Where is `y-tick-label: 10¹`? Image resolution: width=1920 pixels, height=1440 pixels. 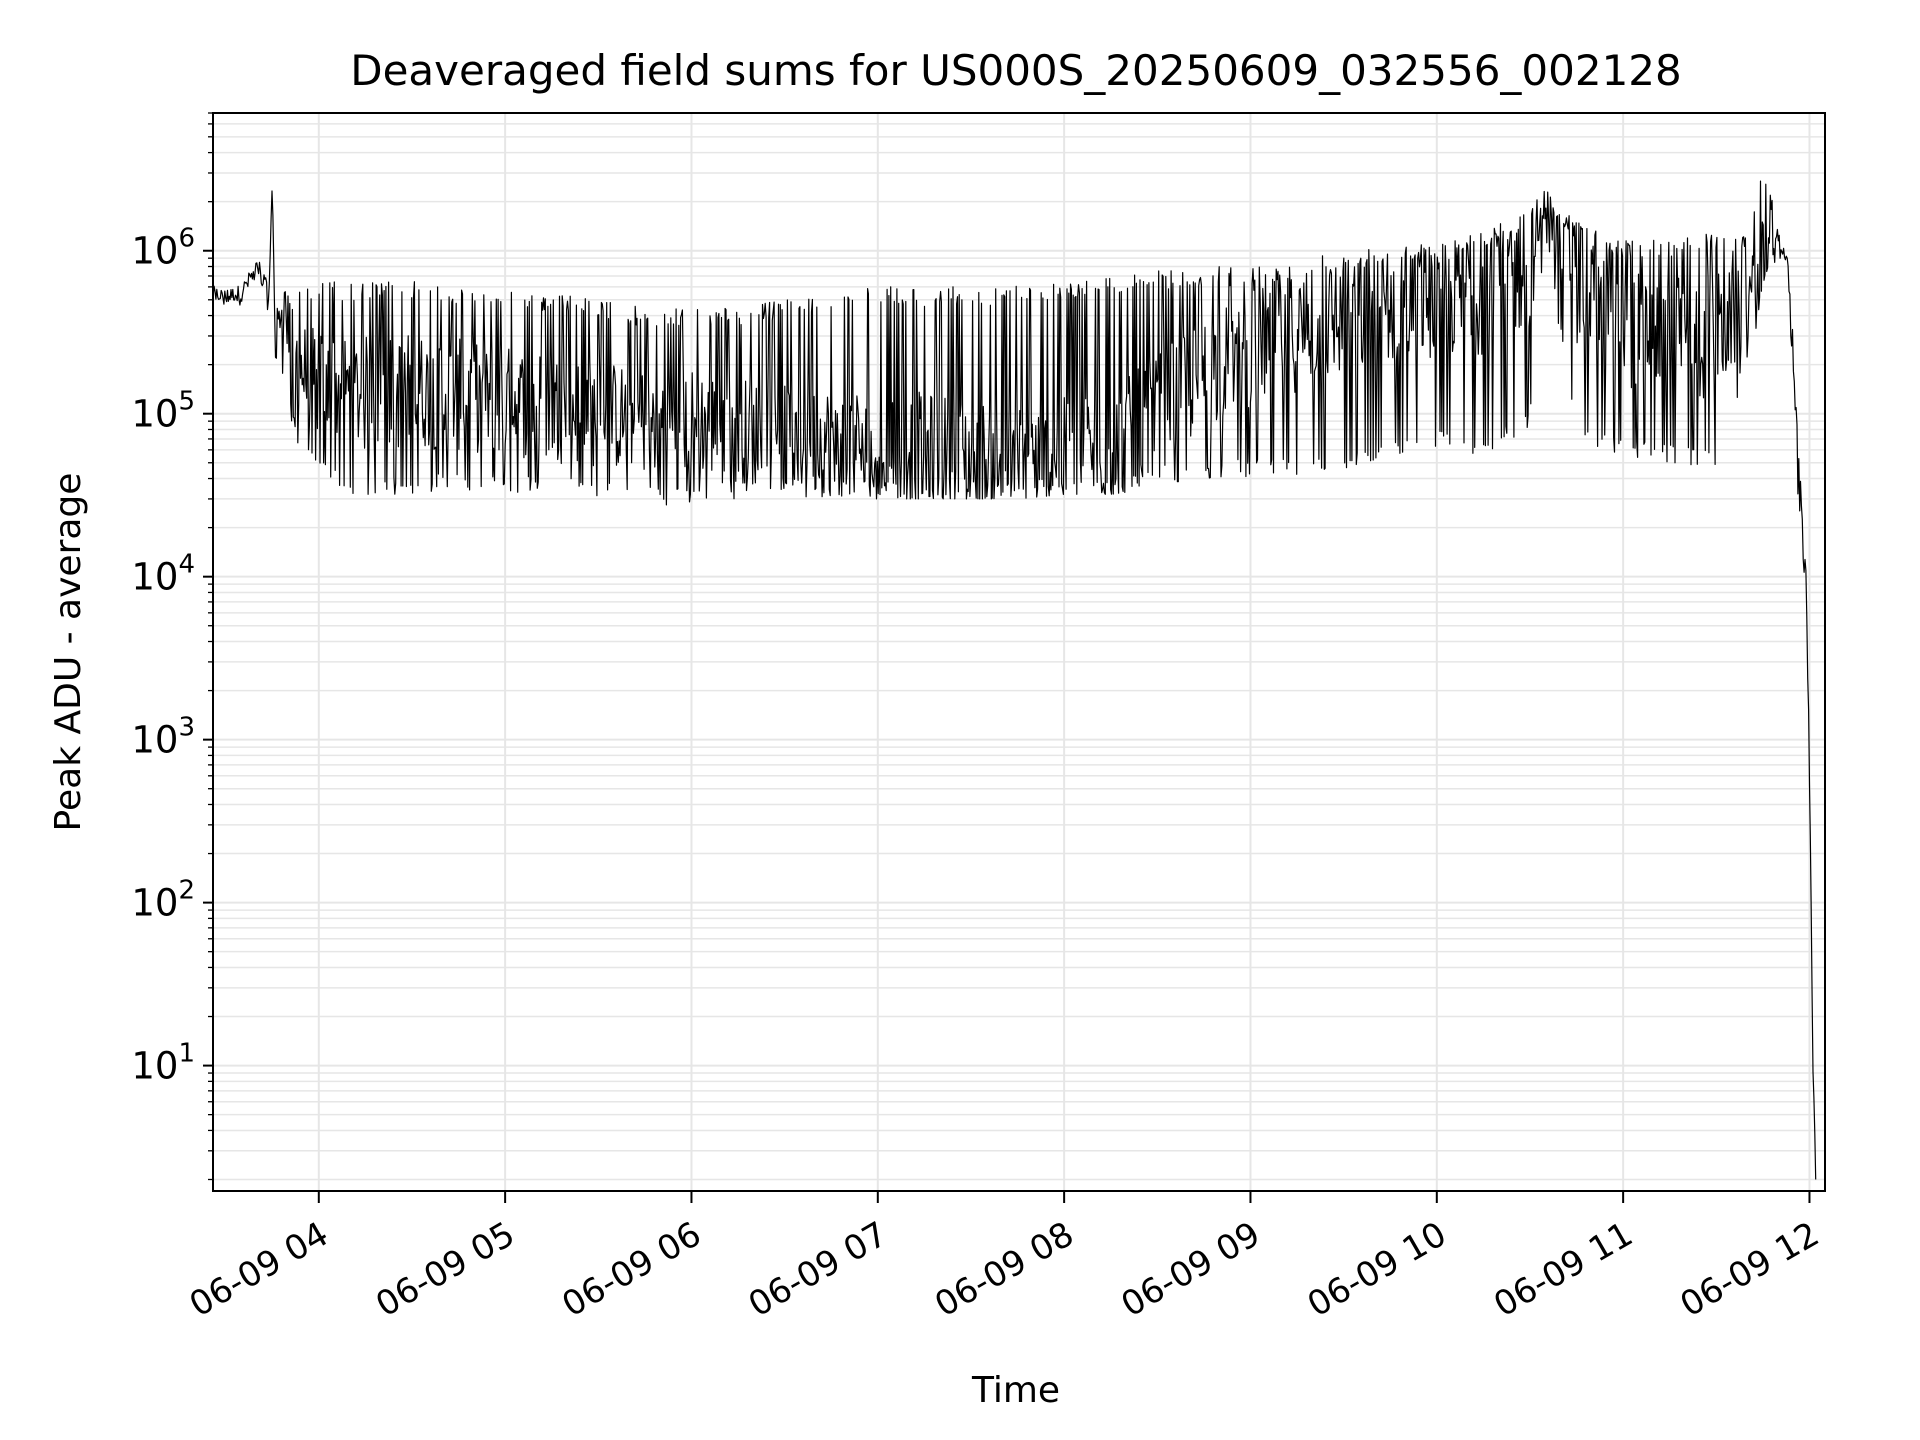
y-tick-label: 10¹ is located at coordinates (163, 1063).